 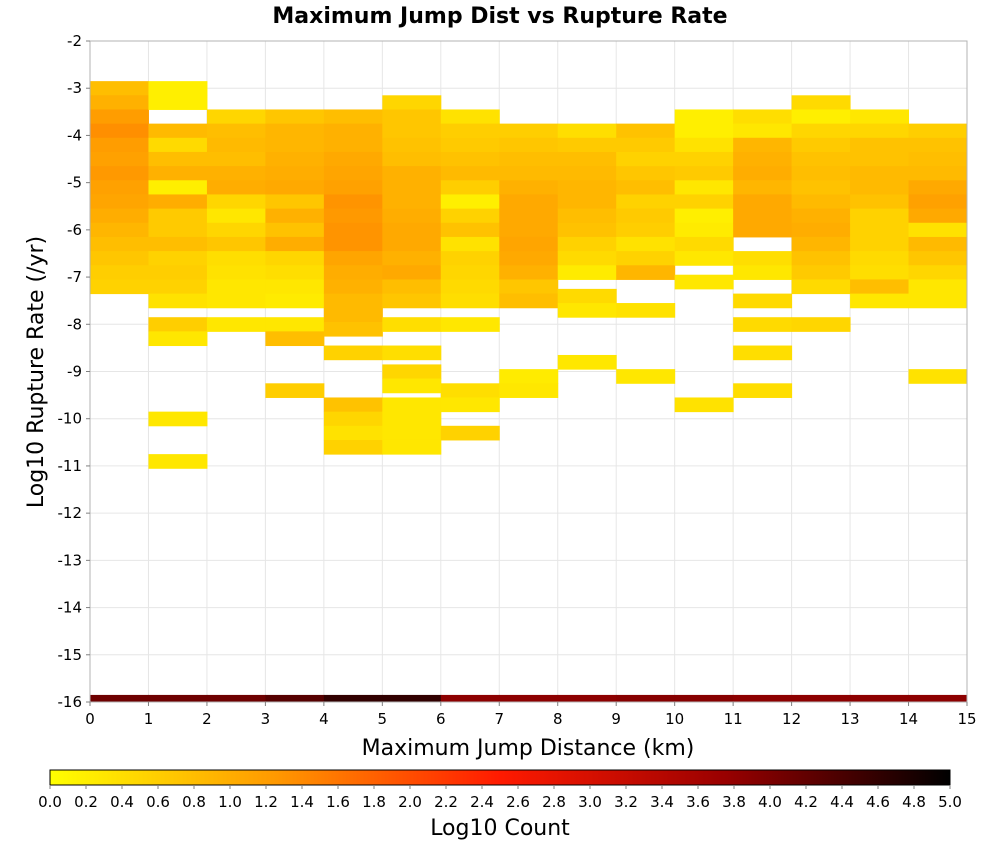 I want to click on y-tick-label: -10, so click(x=70, y=419).